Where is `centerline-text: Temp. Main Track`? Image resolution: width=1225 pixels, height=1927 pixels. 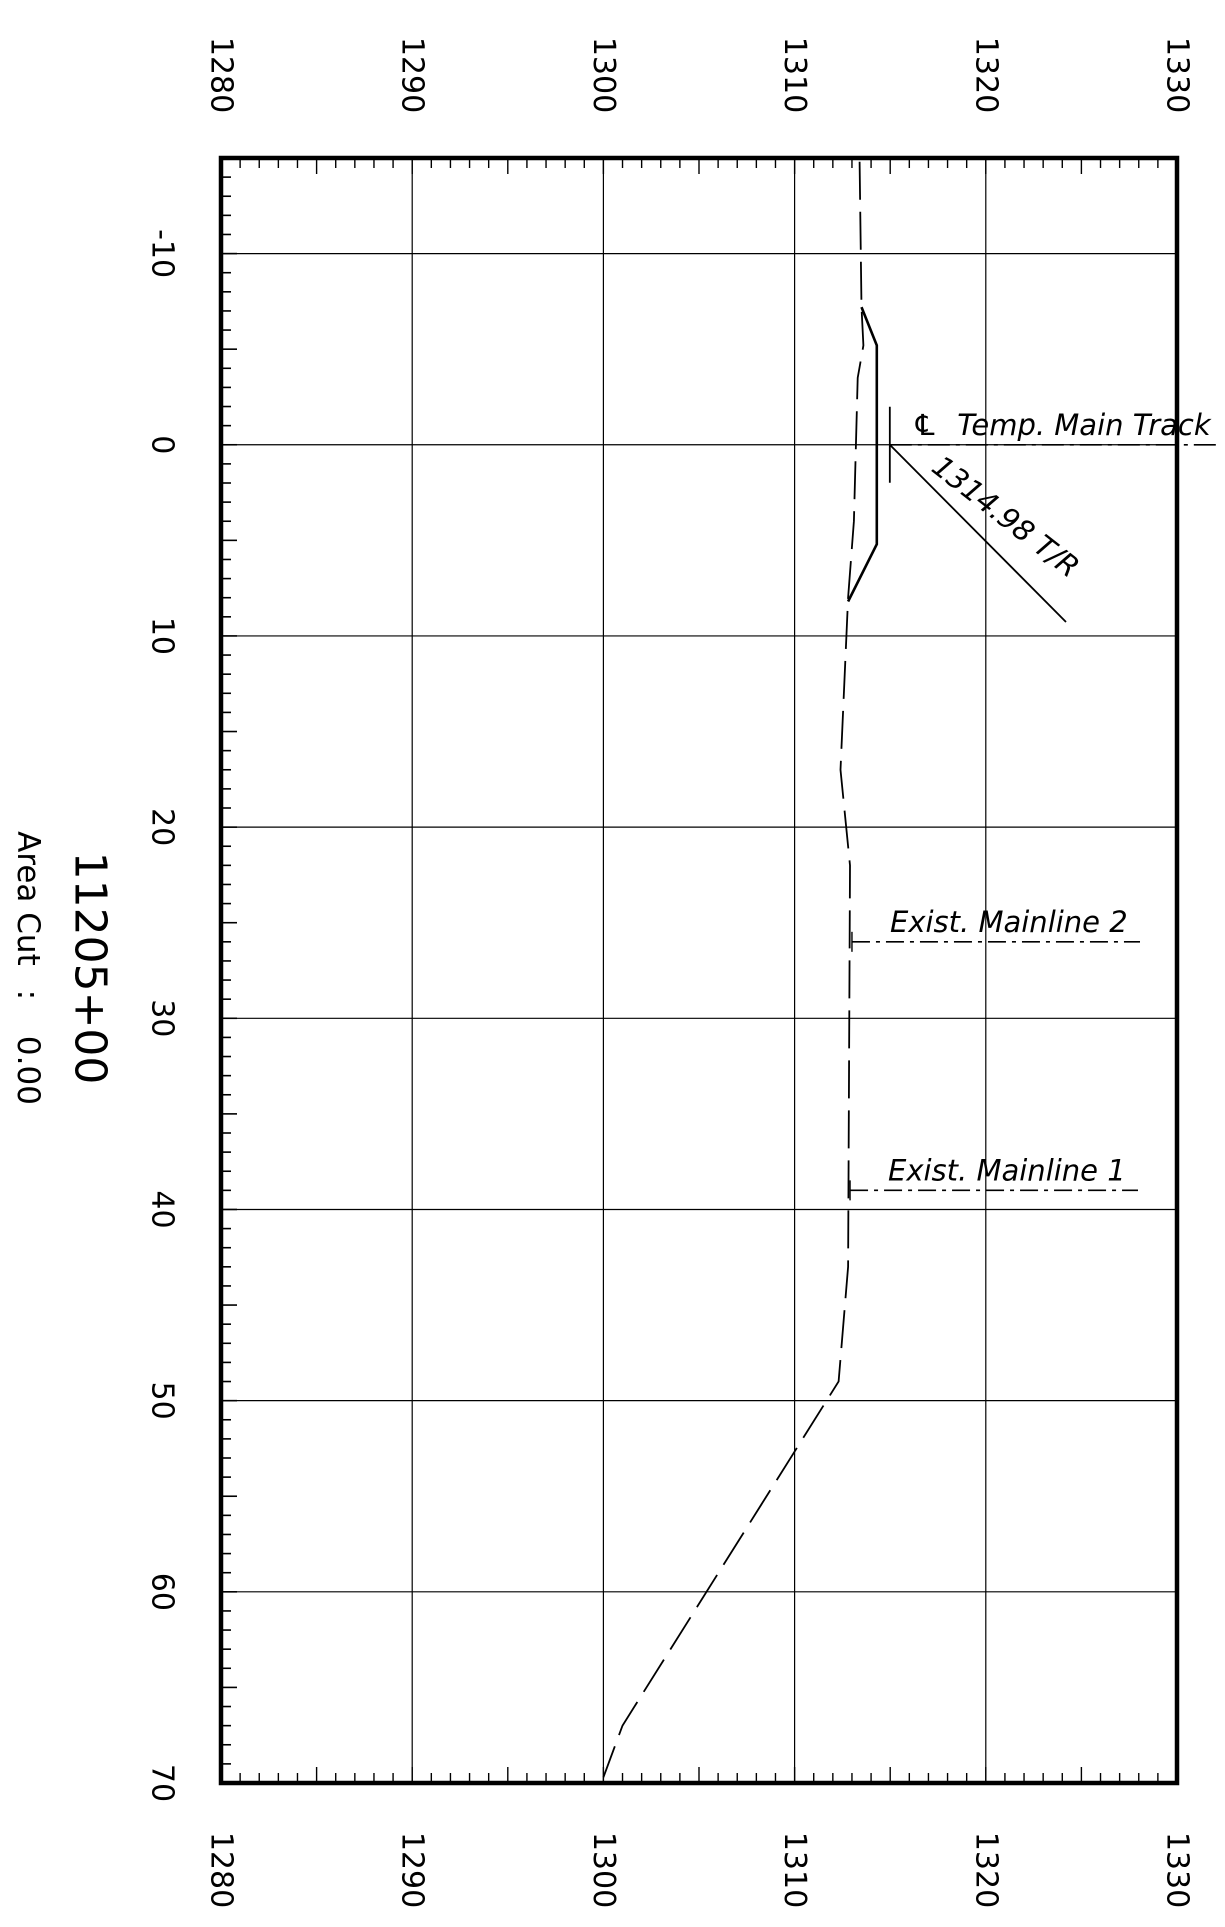
centerline-text: Temp. Main Track is located at coordinates (1084, 425).